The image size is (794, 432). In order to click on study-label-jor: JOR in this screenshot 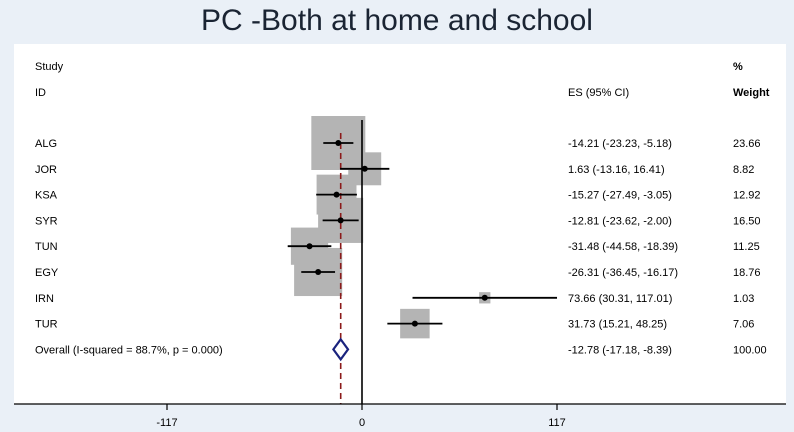, I will do `click(46, 170)`.